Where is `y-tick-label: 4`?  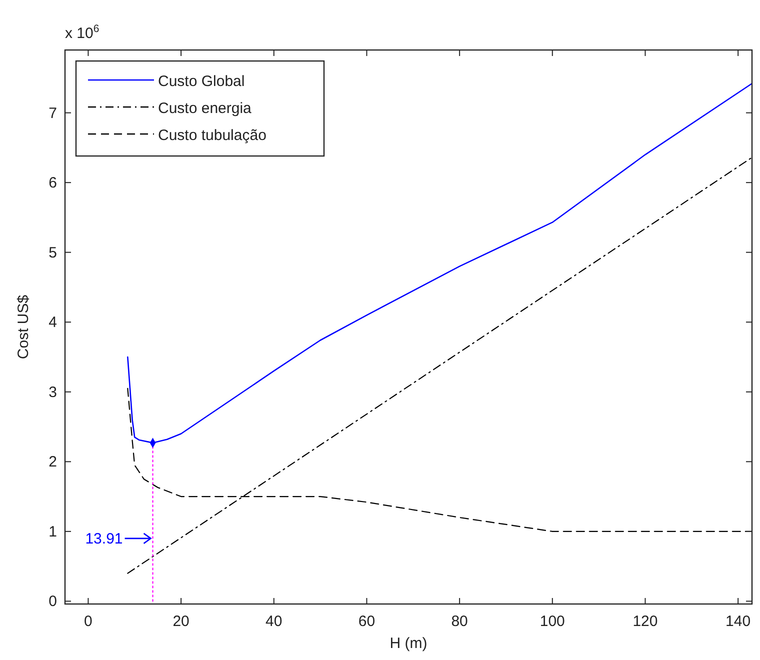
y-tick-label: 4 is located at coordinates (52, 323).